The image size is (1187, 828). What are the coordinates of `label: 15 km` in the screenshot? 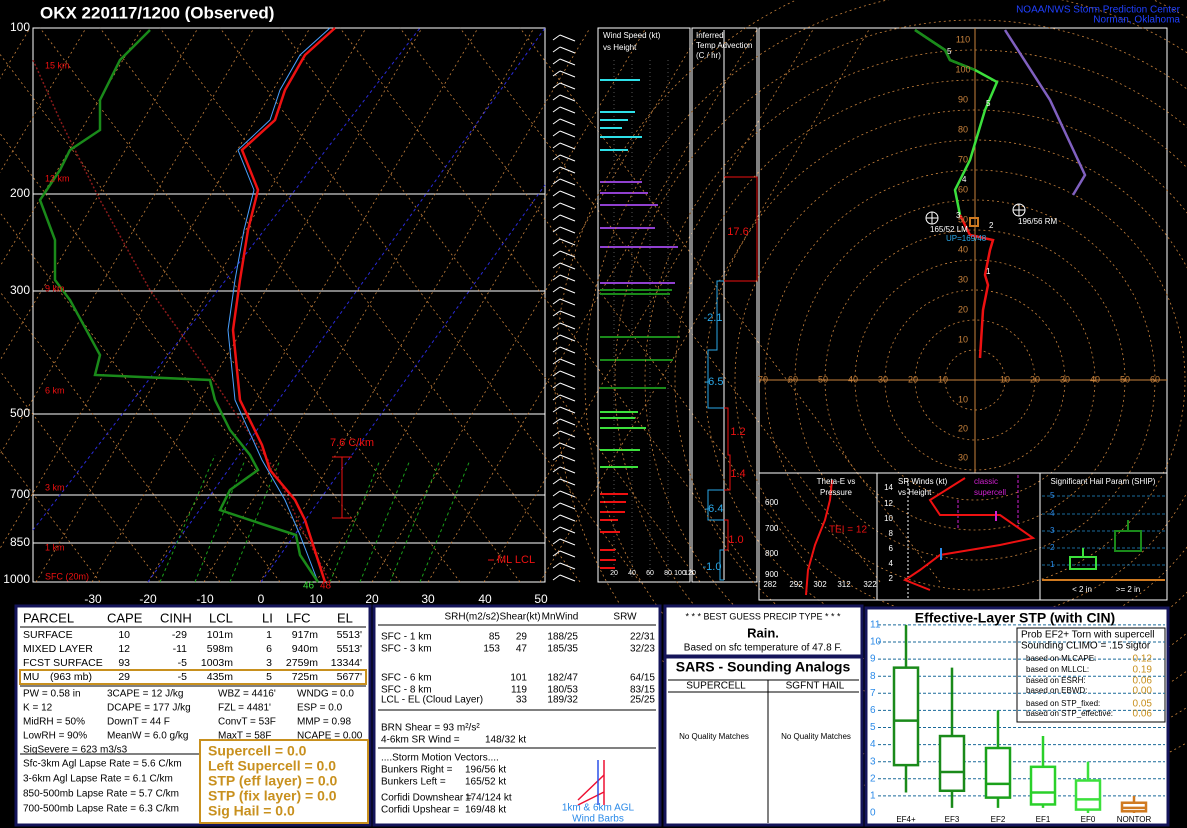 It's located at (57, 65).